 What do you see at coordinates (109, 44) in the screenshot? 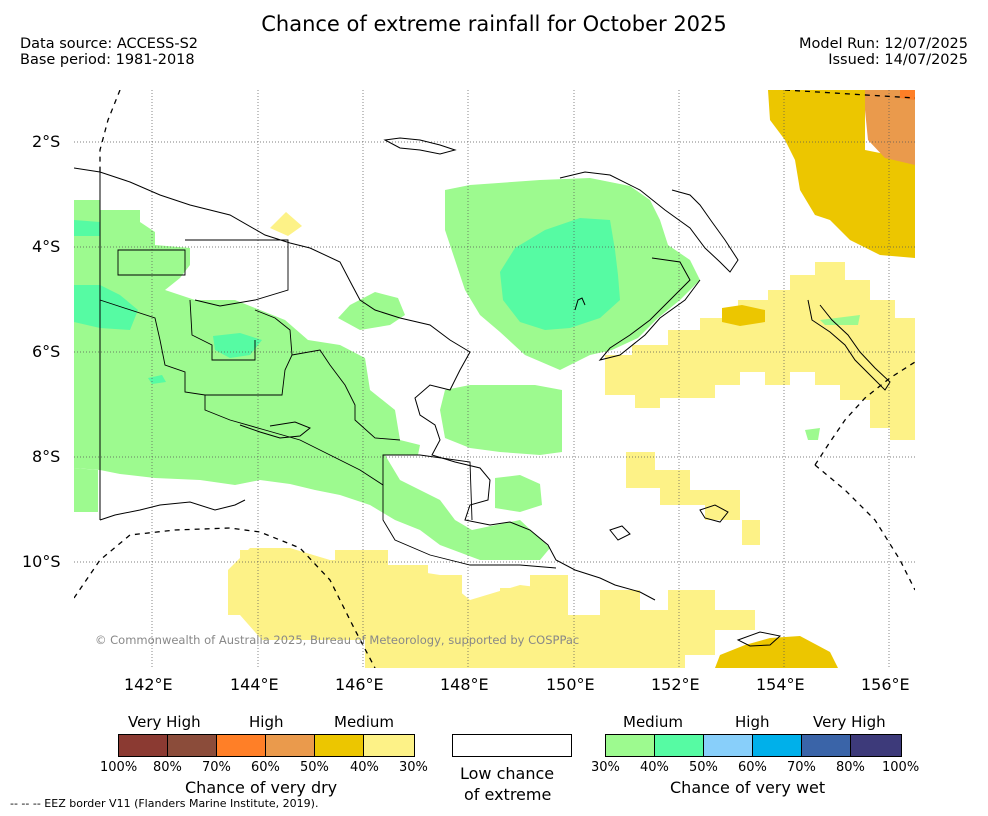
I see `data-source: Data source: ACCESS-S2` at bounding box center [109, 44].